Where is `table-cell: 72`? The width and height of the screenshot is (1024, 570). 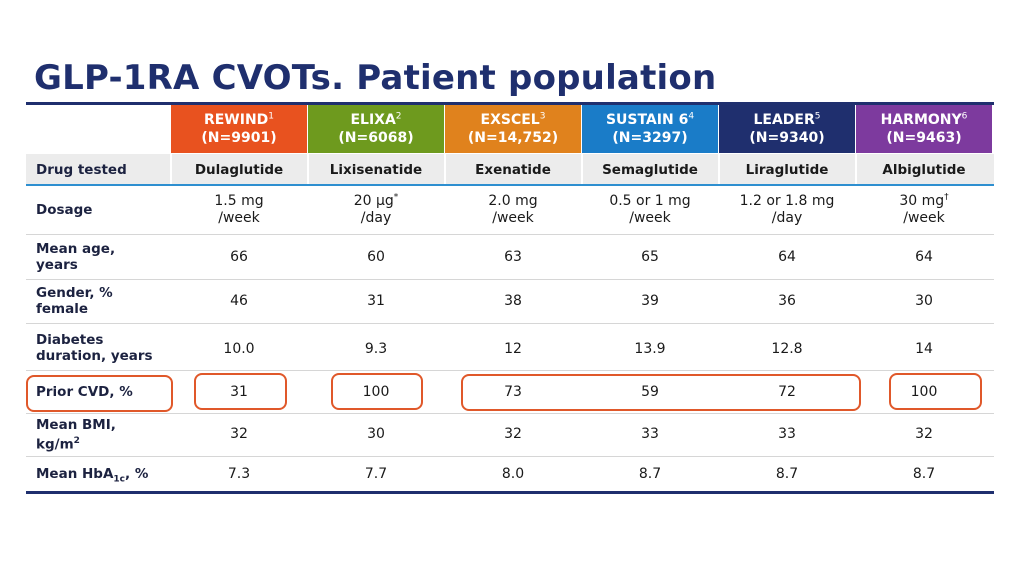 table-cell: 72 is located at coordinates (787, 392).